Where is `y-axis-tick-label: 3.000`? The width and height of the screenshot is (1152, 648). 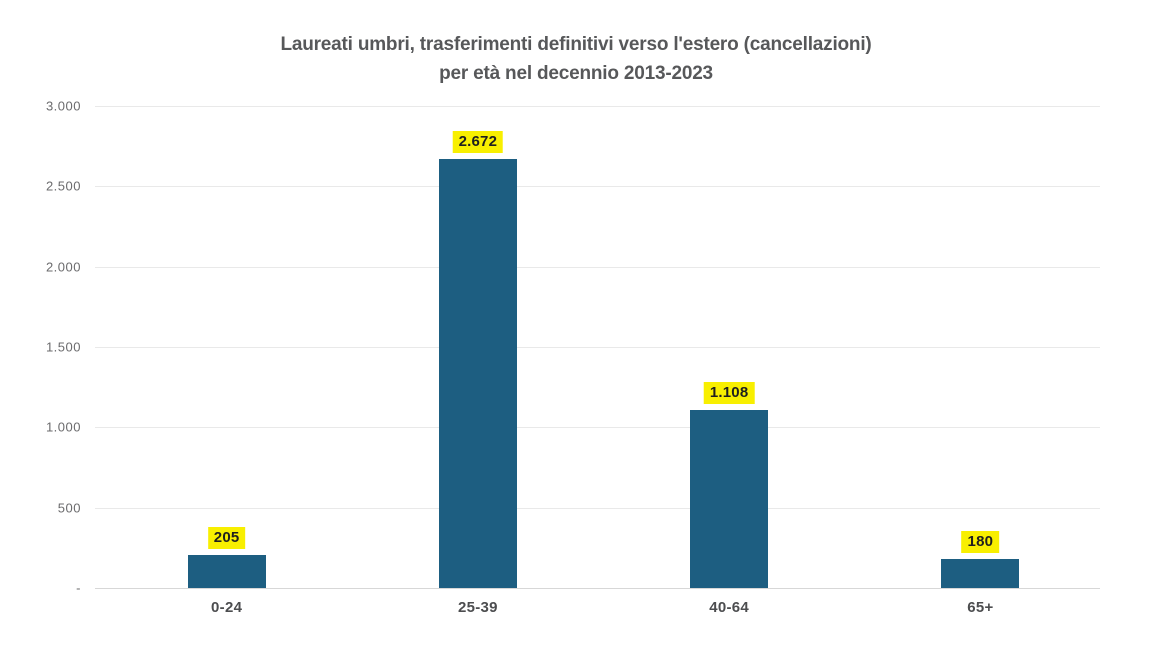
y-axis-tick-label: 3.000 is located at coordinates (63, 106).